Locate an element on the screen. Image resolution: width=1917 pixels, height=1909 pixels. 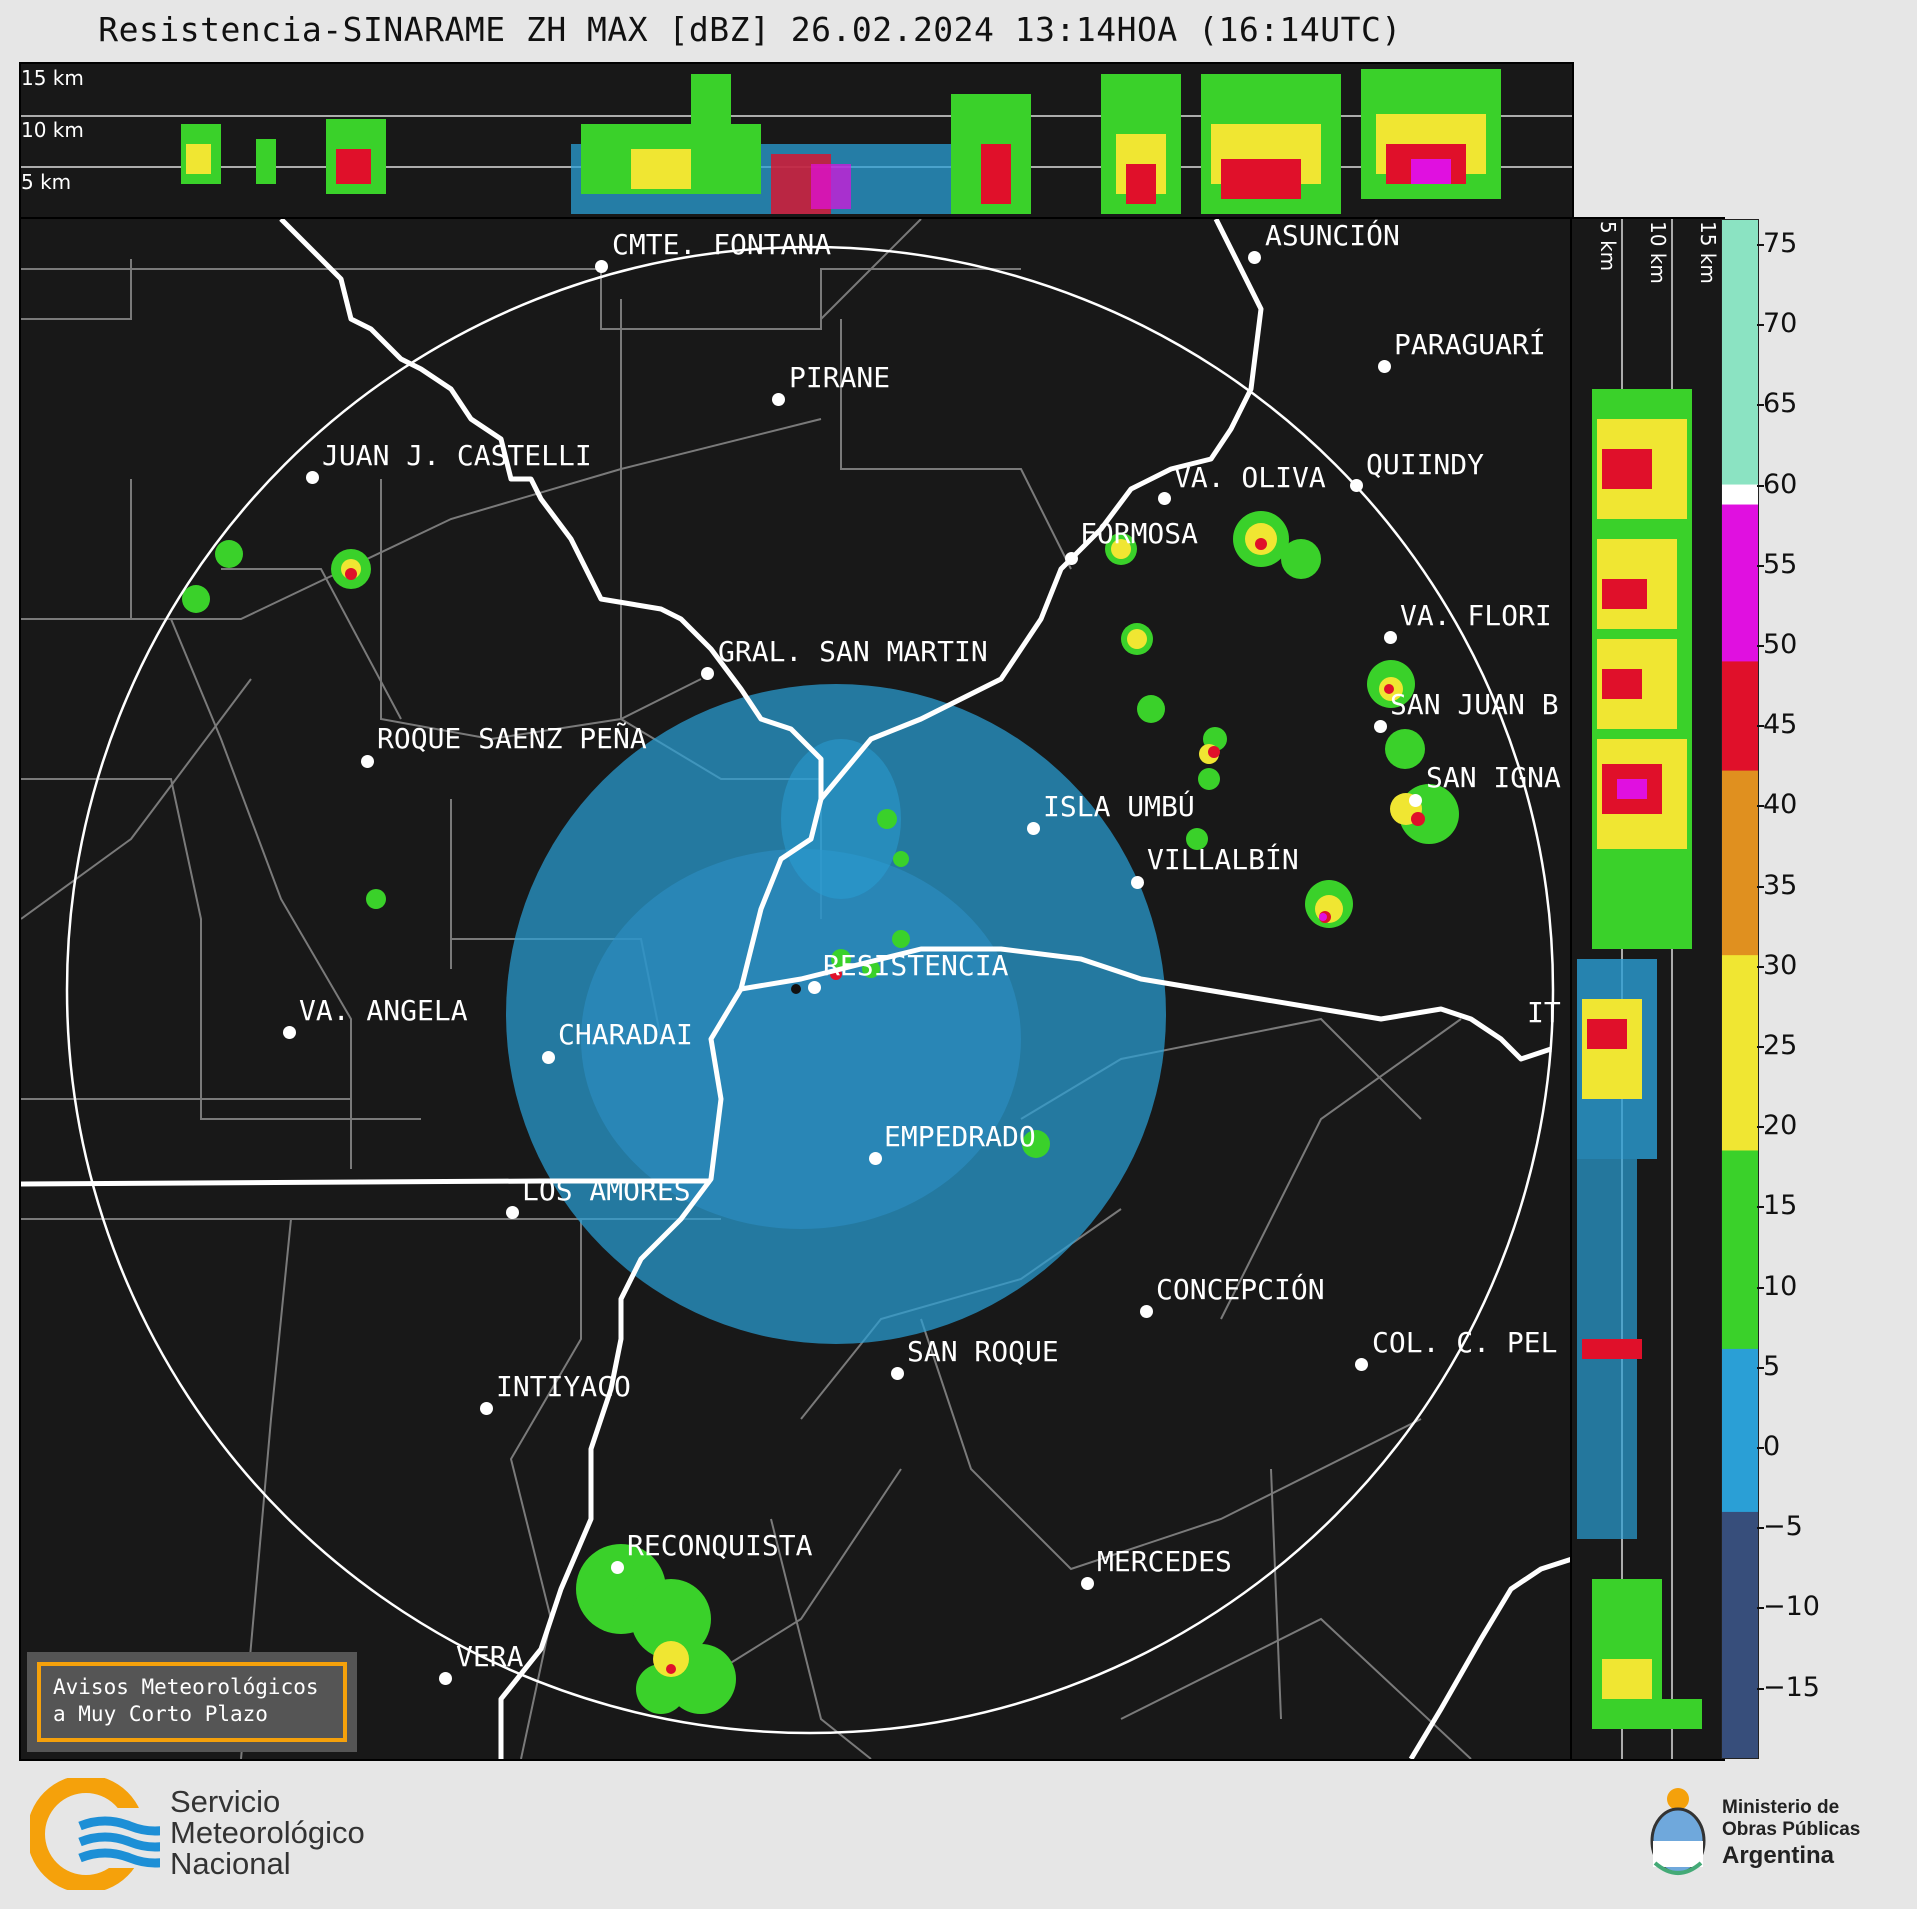
smn-line-2: Meteorológico is located at coordinates (267, 1832).